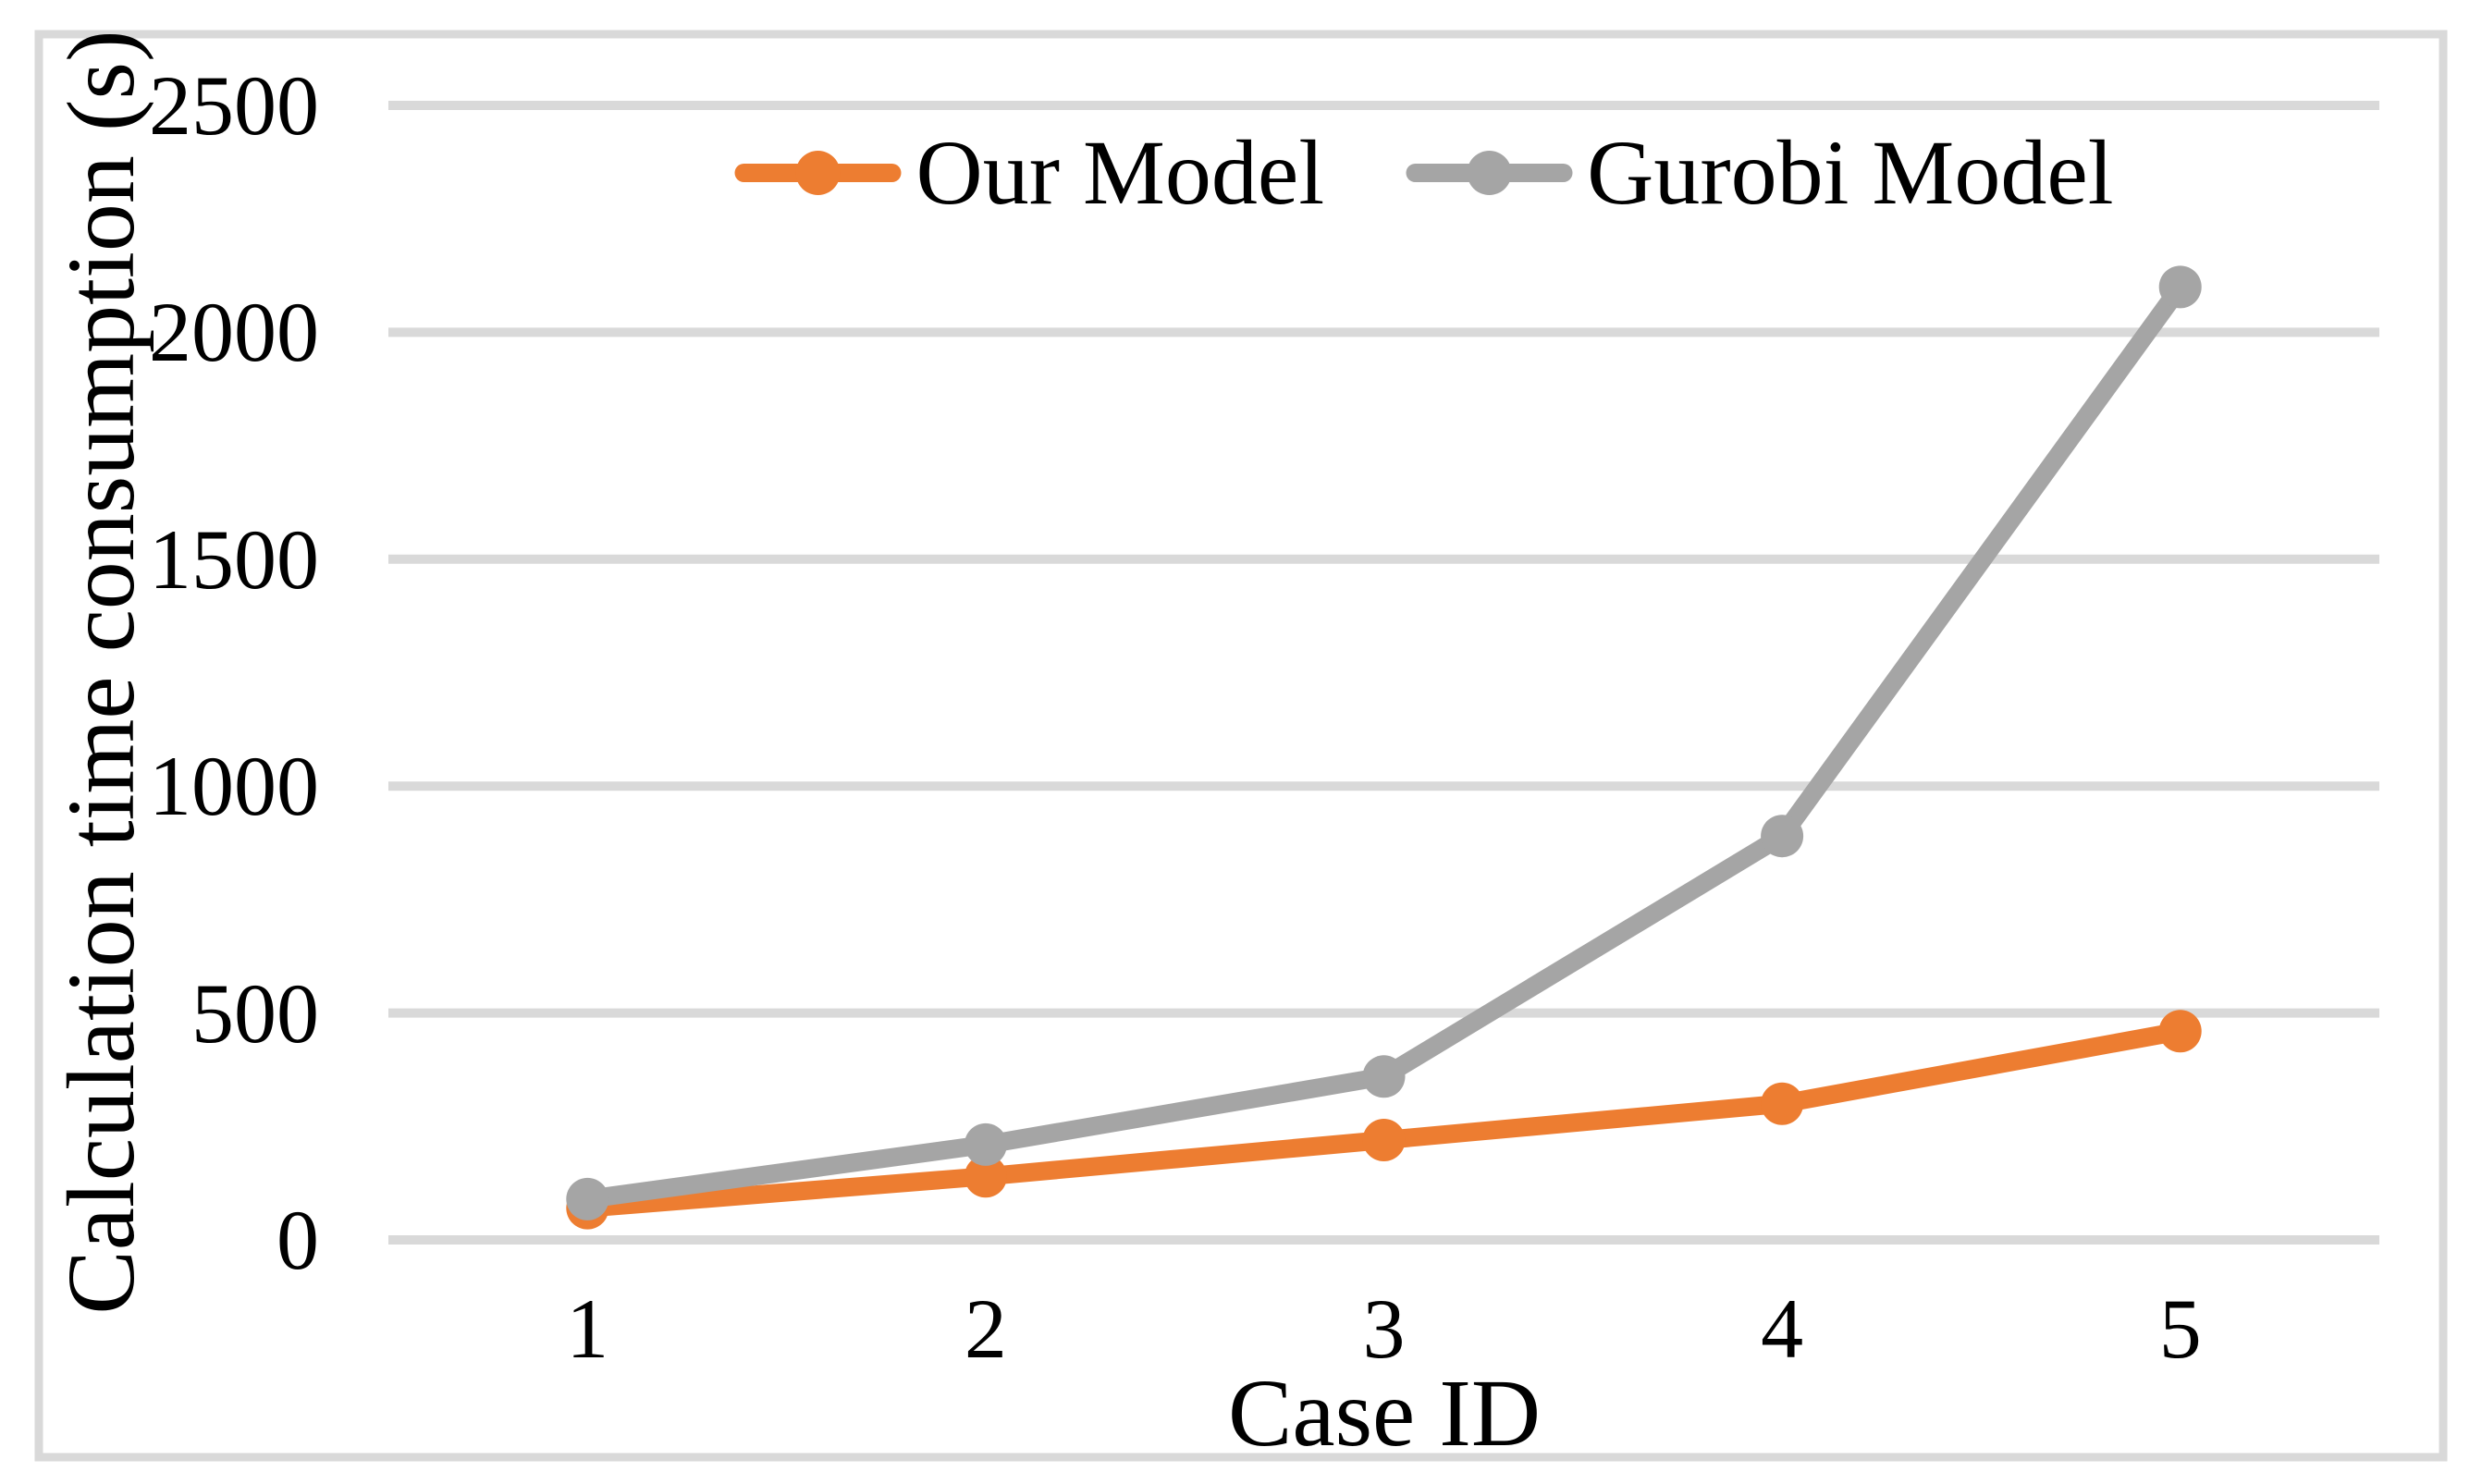 This screenshot has width=2482, height=1484. Describe the element at coordinates (1120, 172) in the screenshot. I see `legend-label-our-model: Our Model` at that location.